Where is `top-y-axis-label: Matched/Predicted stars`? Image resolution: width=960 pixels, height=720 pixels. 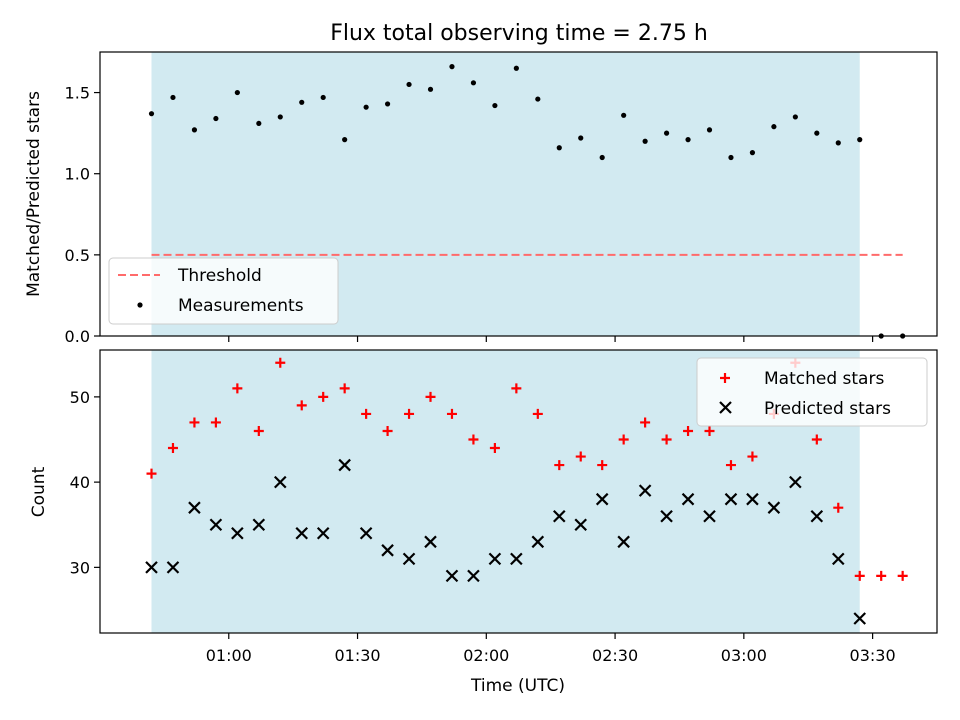 top-y-axis-label: Matched/Predicted stars is located at coordinates (34, 194).